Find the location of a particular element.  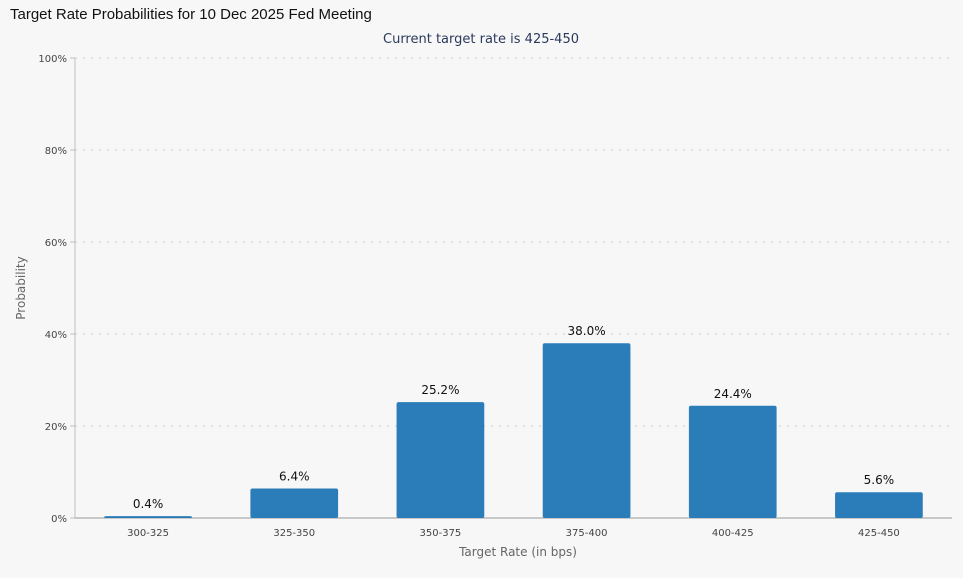

data-label-325-350: 6.4% is located at coordinates (294, 477).